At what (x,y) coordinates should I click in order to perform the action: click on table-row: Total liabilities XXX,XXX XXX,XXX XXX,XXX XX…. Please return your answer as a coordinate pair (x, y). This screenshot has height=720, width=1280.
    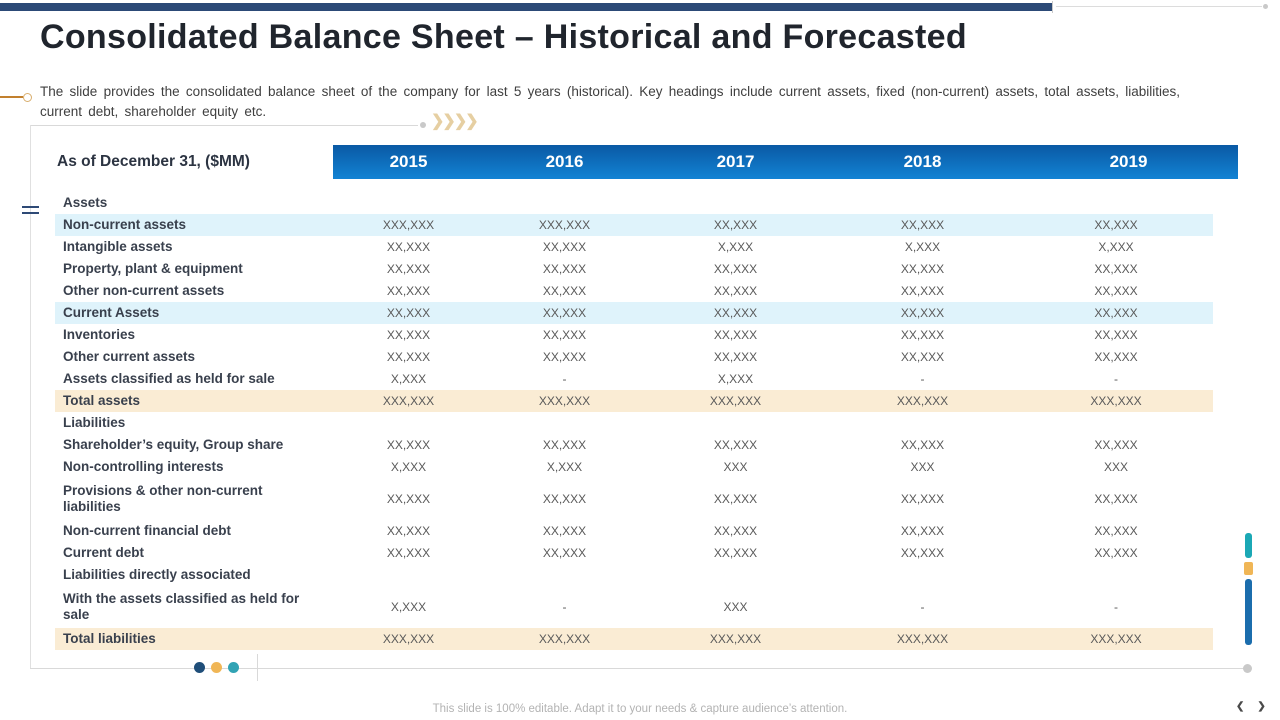
    Looking at the image, I should click on (634, 639).